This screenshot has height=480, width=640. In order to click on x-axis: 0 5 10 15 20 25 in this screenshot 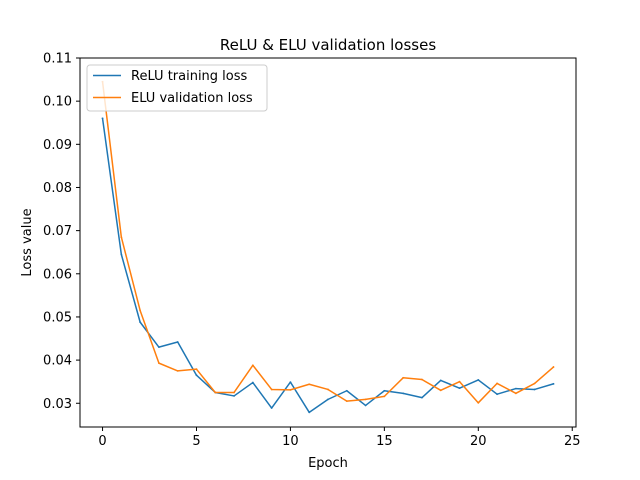, I will do `click(339, 438)`.